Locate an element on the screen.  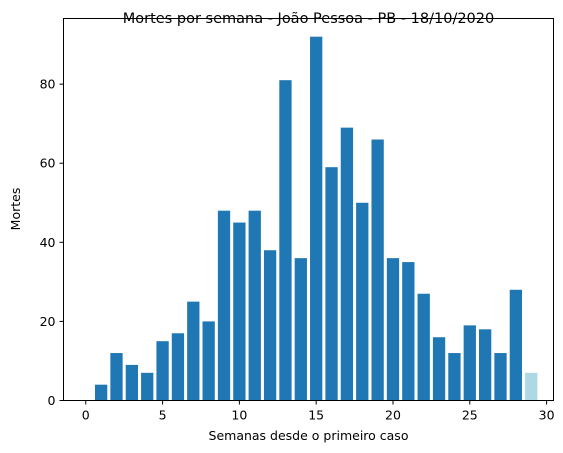
y-axis-label: Mortes is located at coordinates (15, 209).